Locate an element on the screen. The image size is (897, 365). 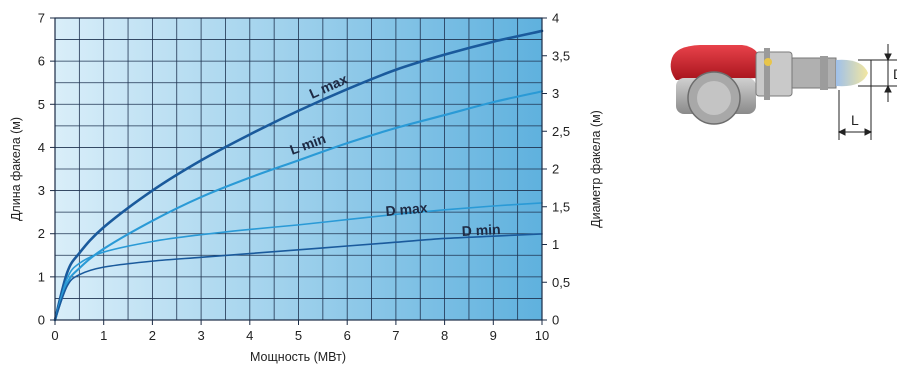
y-tick-label: 0 is located at coordinates (41, 320).